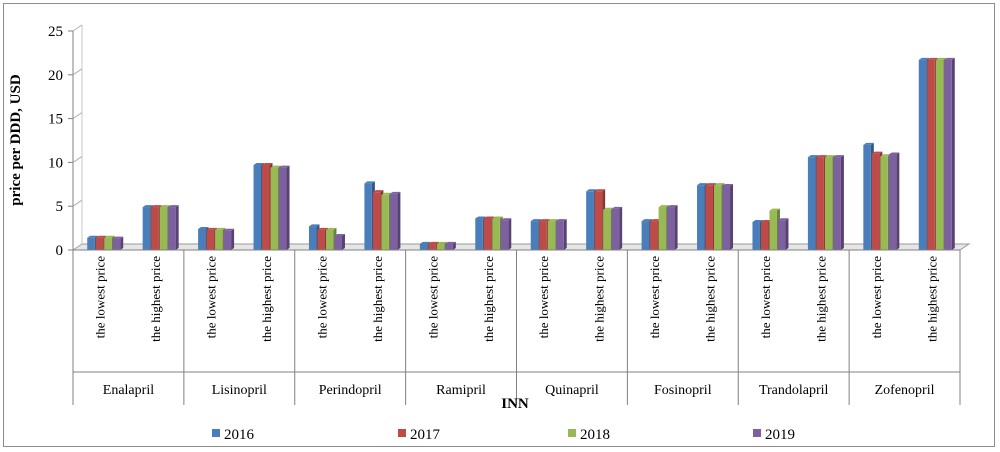  Describe the element at coordinates (60, 251) in the screenshot. I see `y-tick-label: 0` at that location.